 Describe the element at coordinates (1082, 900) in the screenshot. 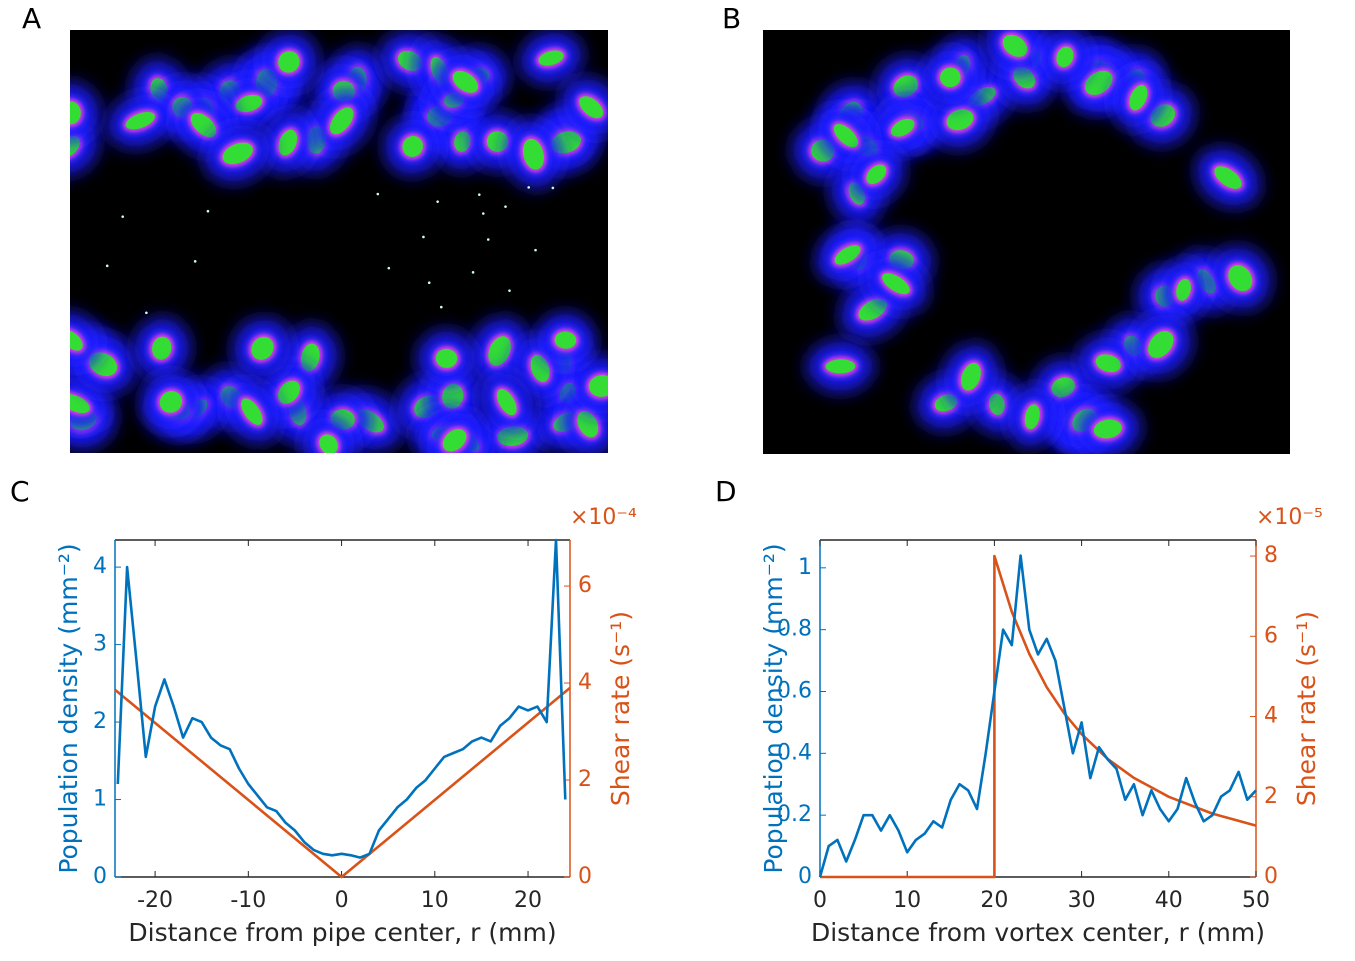

I see `x-tick-label: 30` at that location.